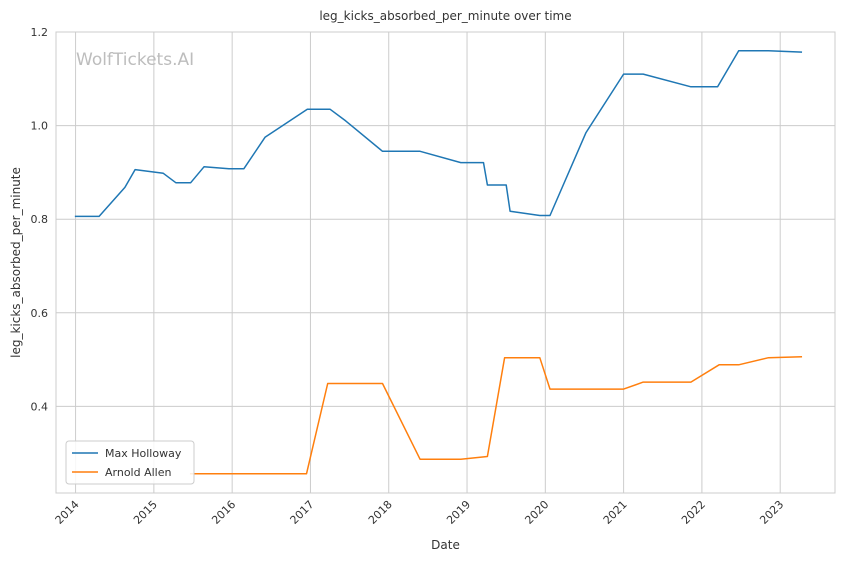  Describe the element at coordinates (138, 472) in the screenshot. I see `legend-label-arnold-allen: Arnold Allen` at that location.